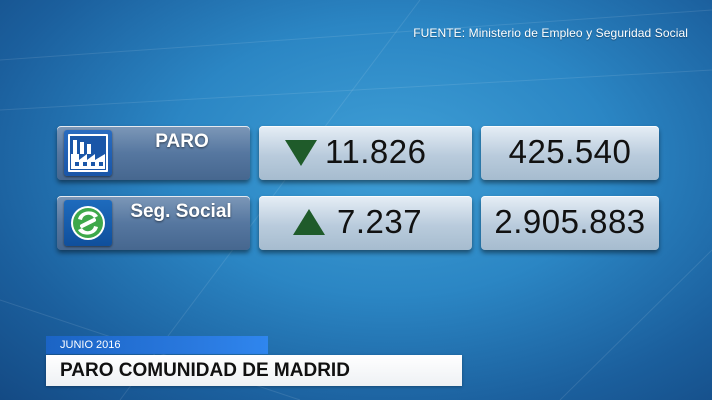  I want to click on change-panel: 7.237, so click(365, 223).